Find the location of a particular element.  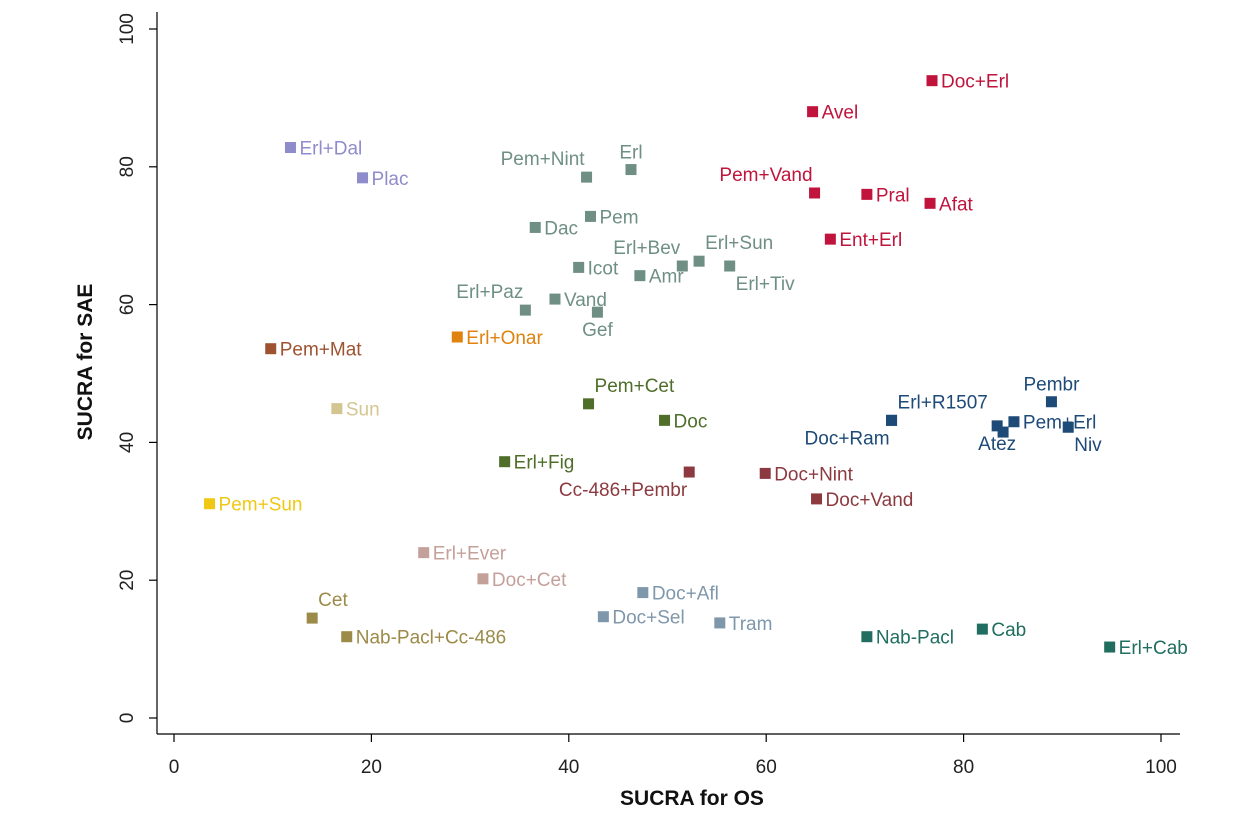

point-label: Niv is located at coordinates (1088, 445).